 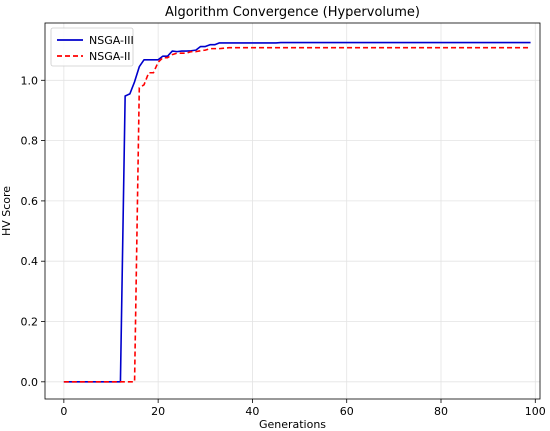 I want to click on x-axis-title: Generations, so click(x=292, y=424).